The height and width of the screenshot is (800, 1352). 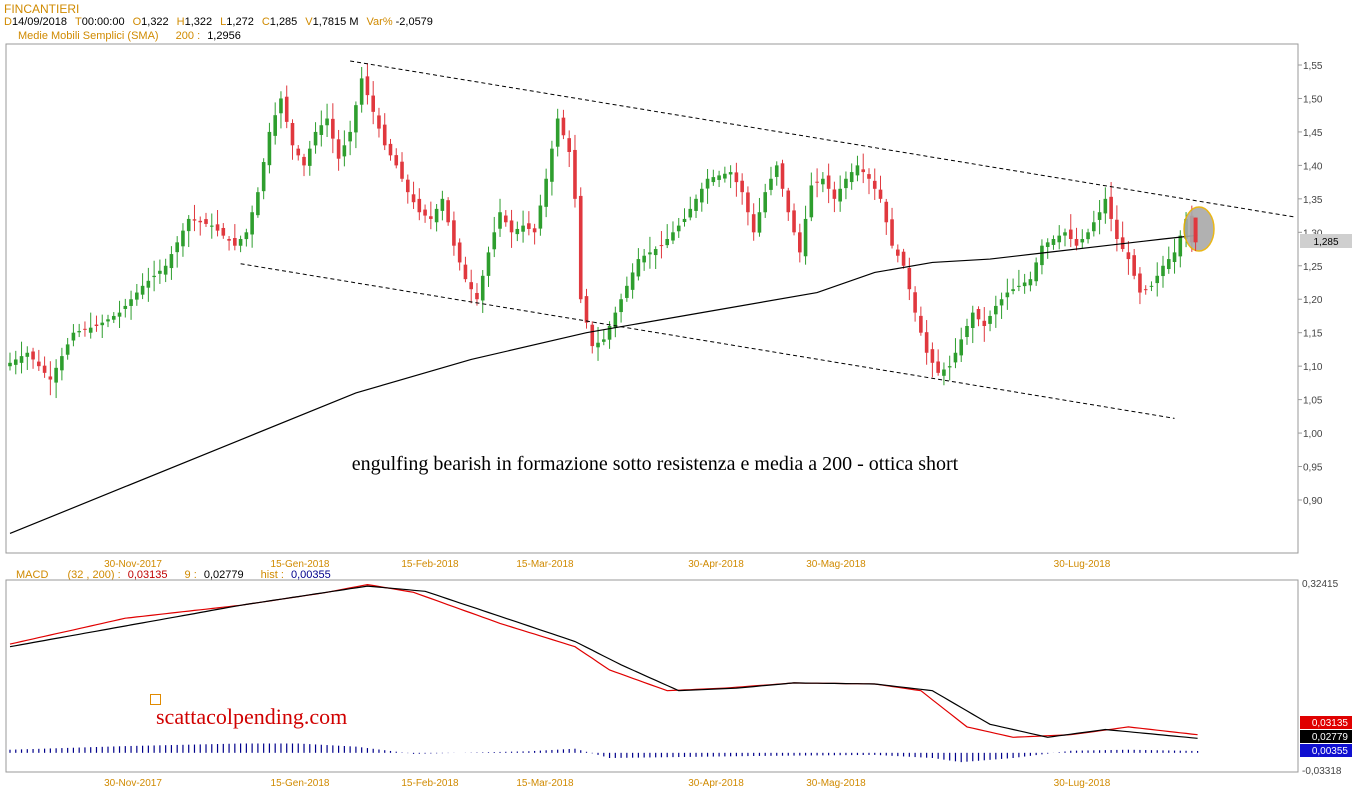 What do you see at coordinates (310, 575) in the screenshot?
I see `hist-value: 0,00355` at bounding box center [310, 575].